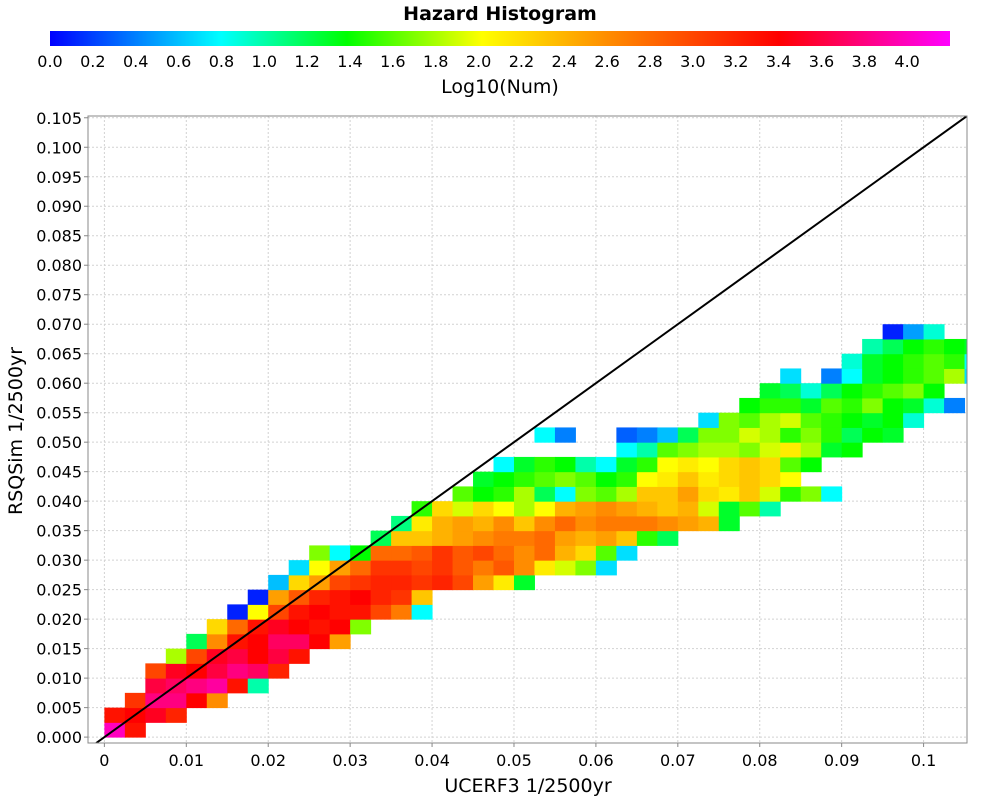 Image resolution: width=1000 pixels, height=800 pixels. I want to click on y-tick-label: 0.030, so click(59, 560).